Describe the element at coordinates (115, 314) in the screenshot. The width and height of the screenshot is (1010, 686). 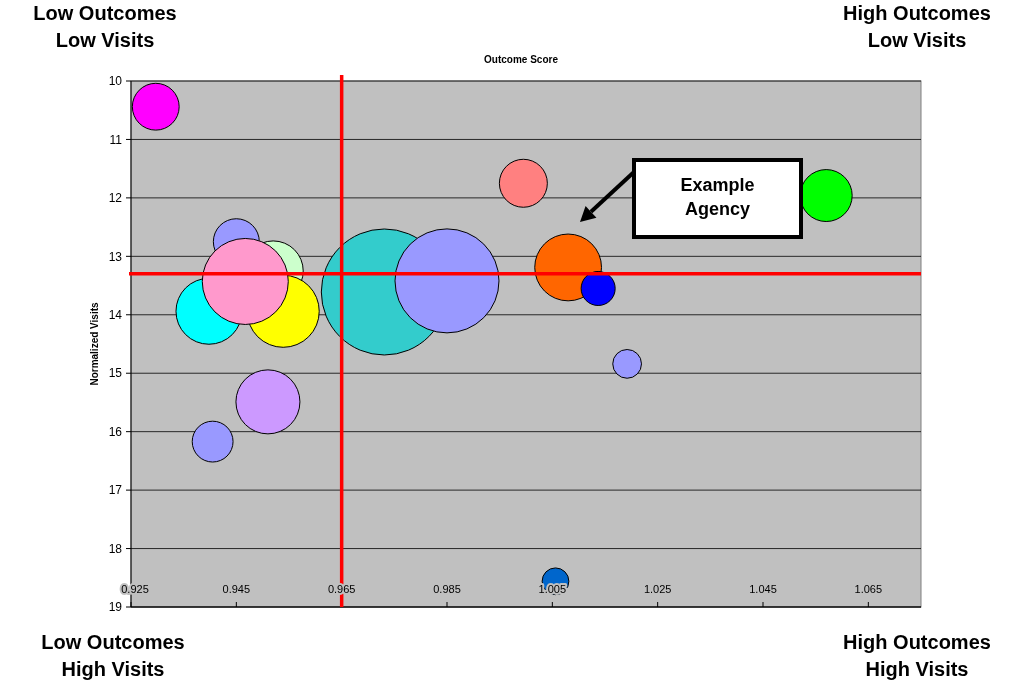
I see `y-tick-label: 14` at that location.